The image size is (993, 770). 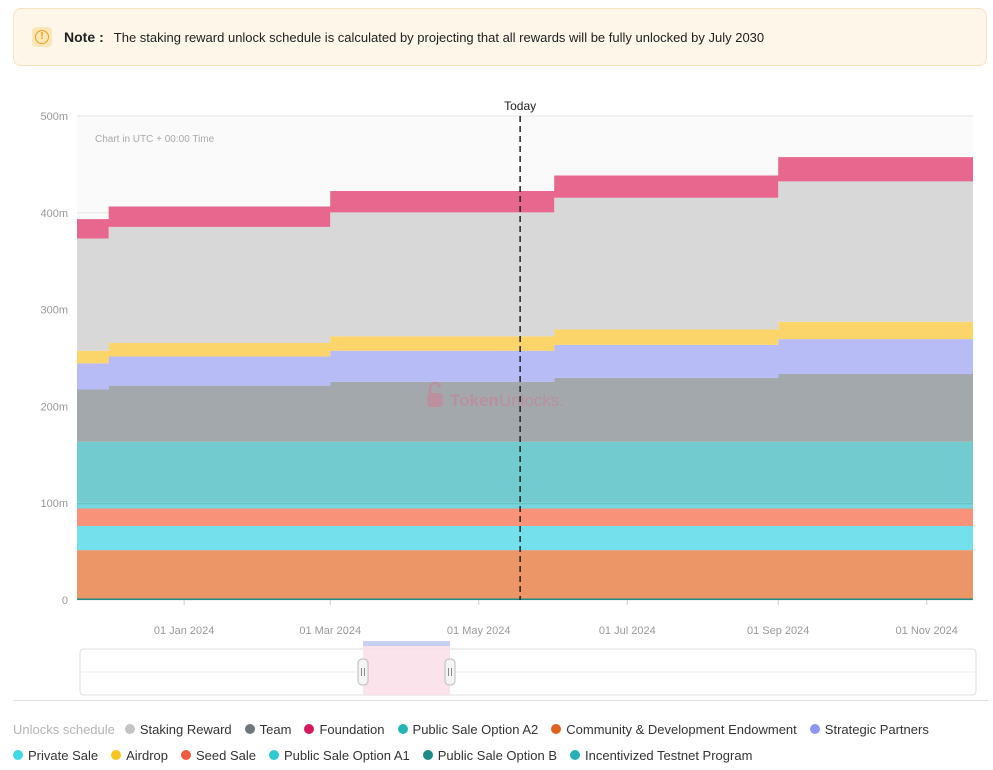 I want to click on note-title: Note, so click(x=80, y=37).